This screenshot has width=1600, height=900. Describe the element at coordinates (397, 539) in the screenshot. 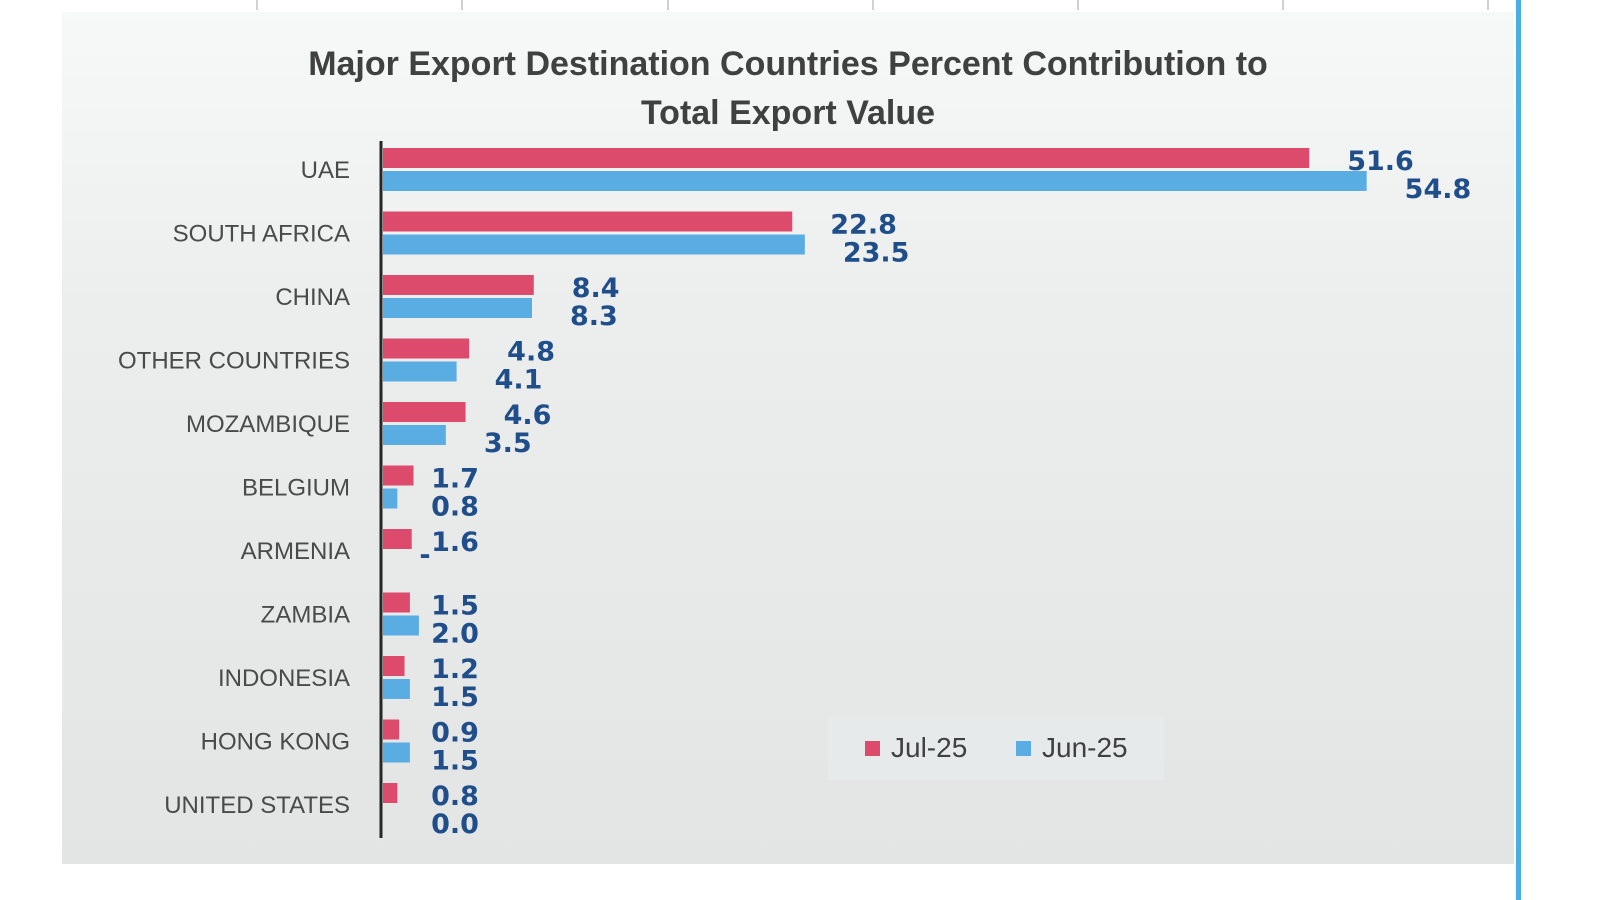

I see `bar-jul-25-armenia` at that location.